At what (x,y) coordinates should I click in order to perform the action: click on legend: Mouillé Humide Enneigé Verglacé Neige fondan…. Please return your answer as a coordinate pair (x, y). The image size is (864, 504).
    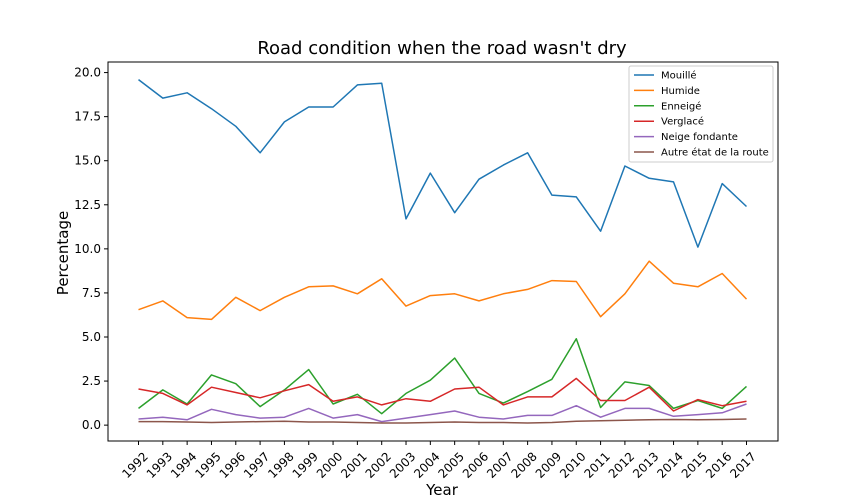
    Looking at the image, I should click on (701, 114).